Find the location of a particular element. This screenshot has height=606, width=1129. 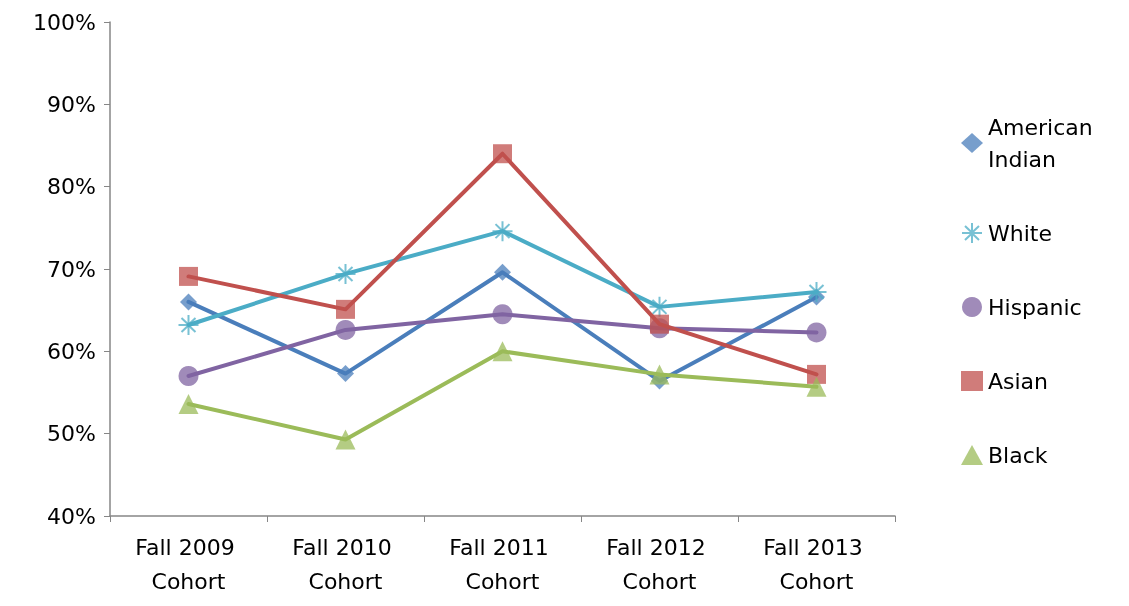

legend-label: American Indian is located at coordinates (1044, 143).